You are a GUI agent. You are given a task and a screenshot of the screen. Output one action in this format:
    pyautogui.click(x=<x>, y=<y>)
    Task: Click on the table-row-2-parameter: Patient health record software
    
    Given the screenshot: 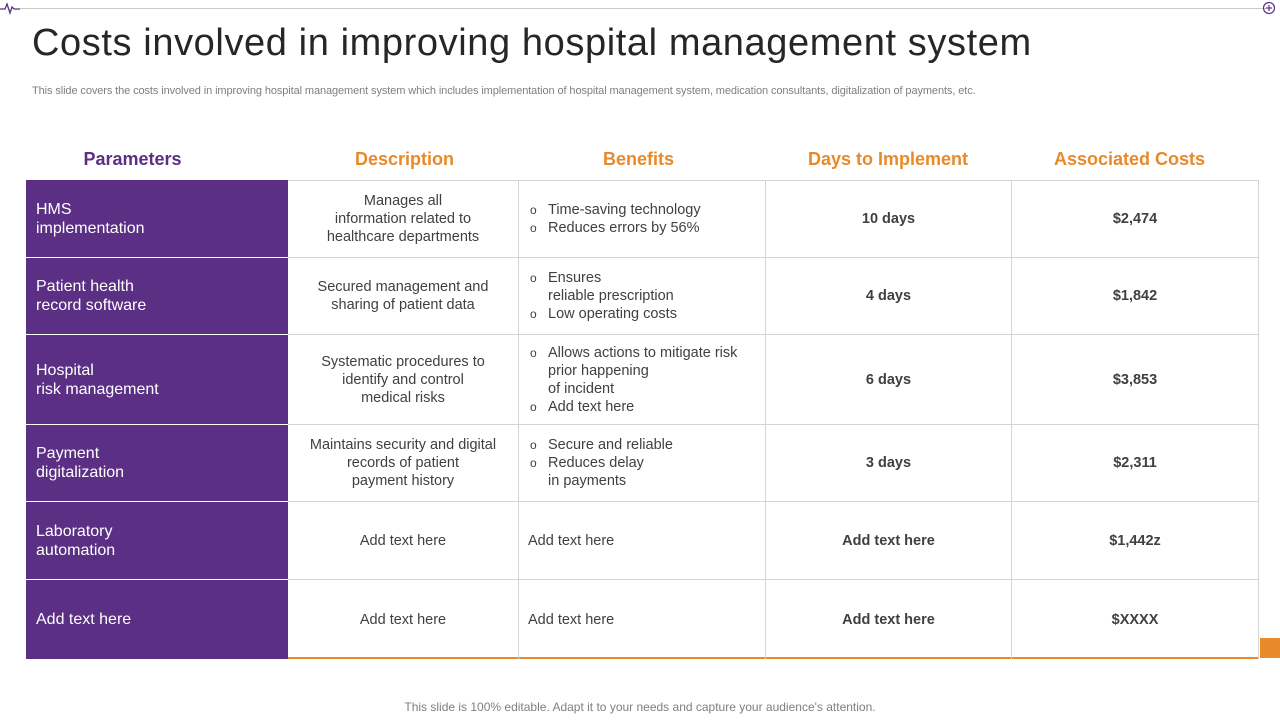 What is the action you would take?
    pyautogui.click(x=157, y=296)
    